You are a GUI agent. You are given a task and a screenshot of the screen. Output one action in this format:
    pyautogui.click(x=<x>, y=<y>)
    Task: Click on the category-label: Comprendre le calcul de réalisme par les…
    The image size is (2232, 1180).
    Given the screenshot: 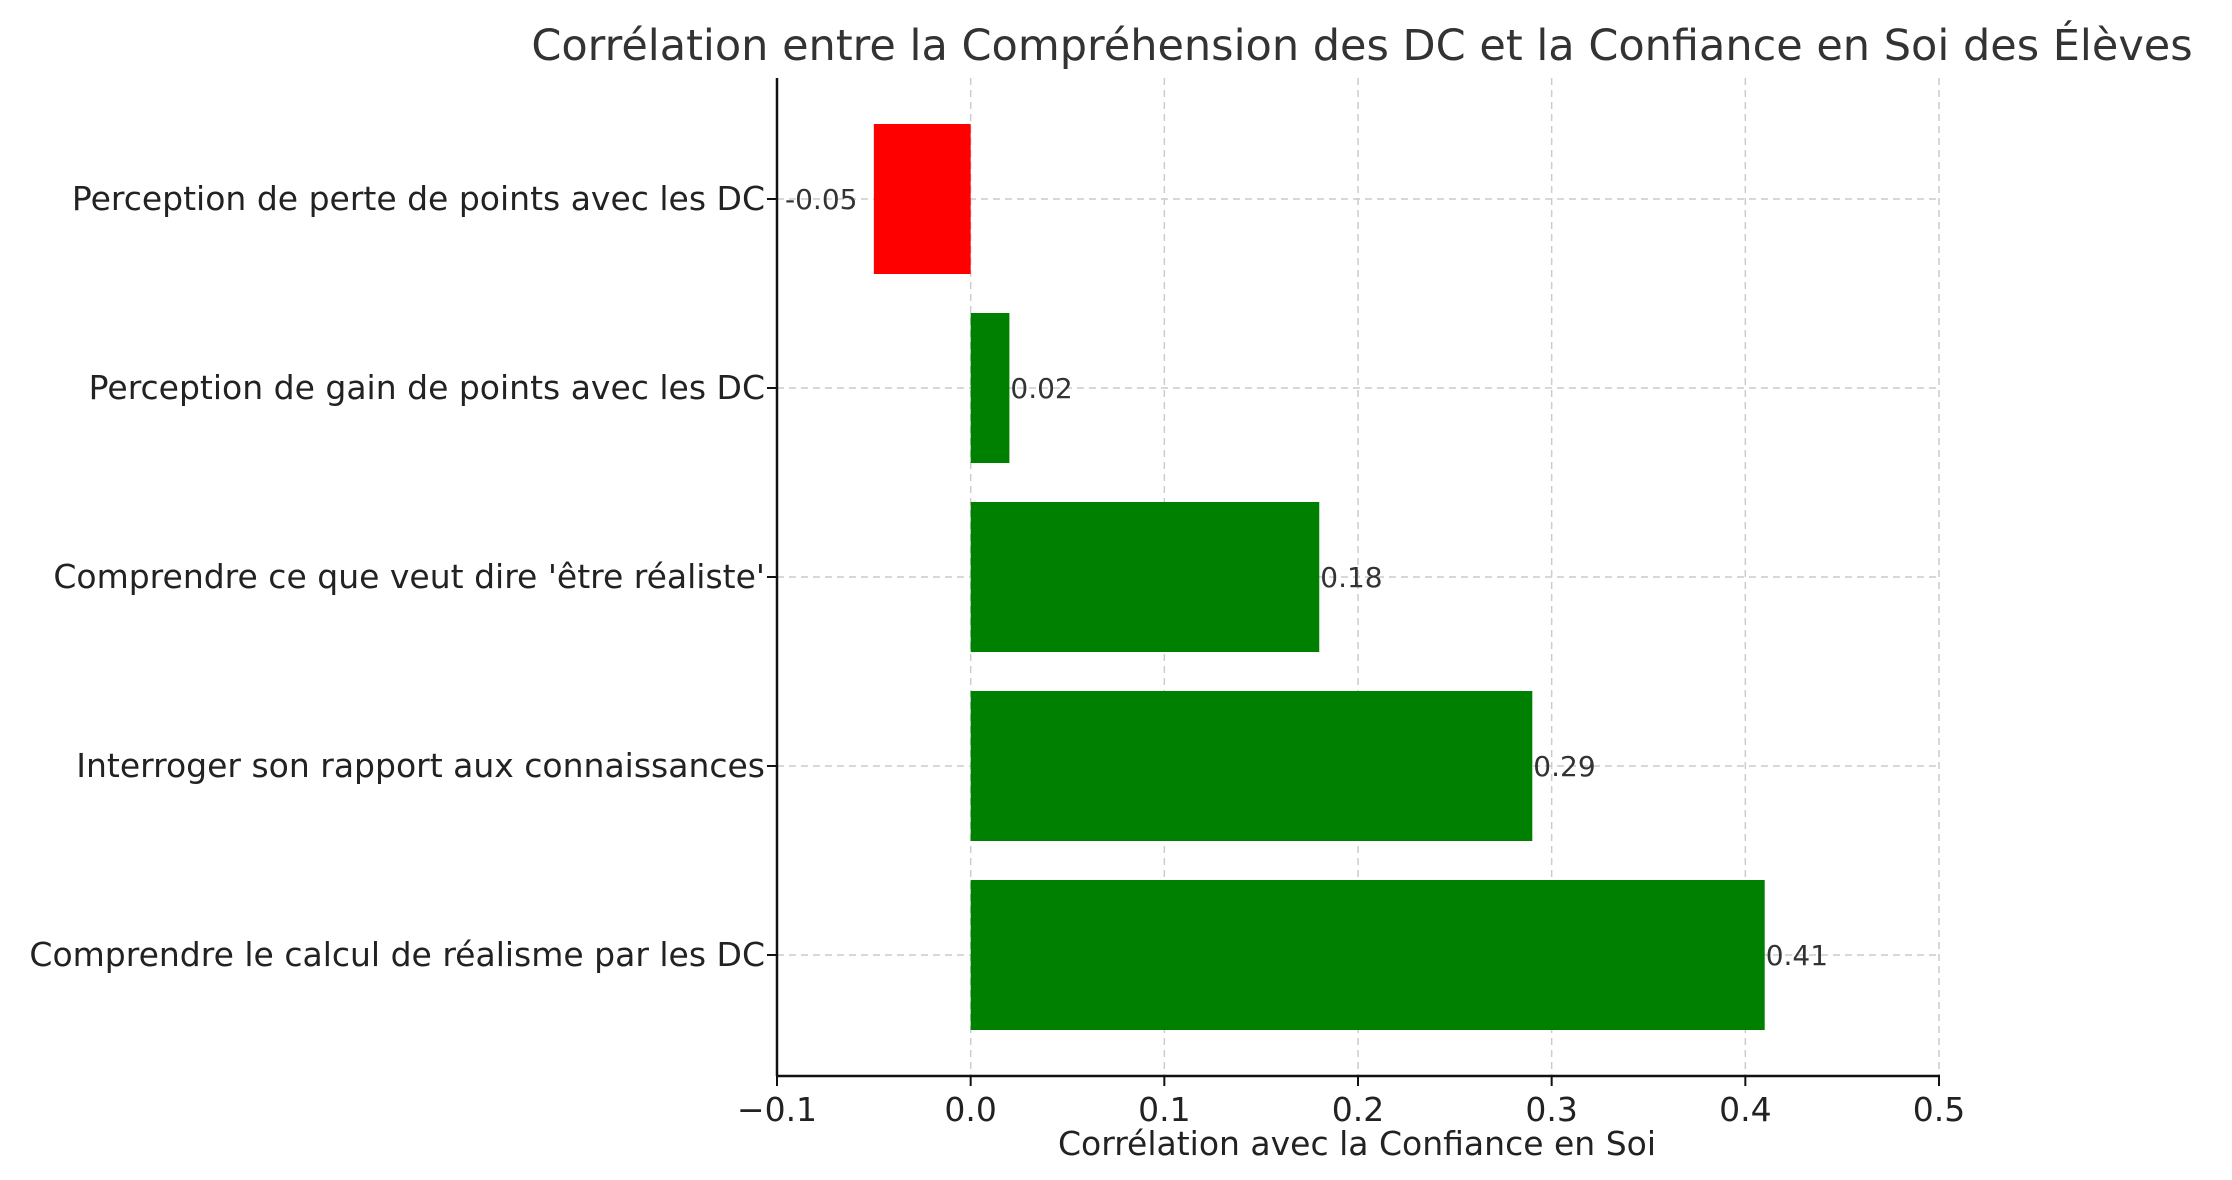 What is the action you would take?
    pyautogui.click(x=397, y=954)
    